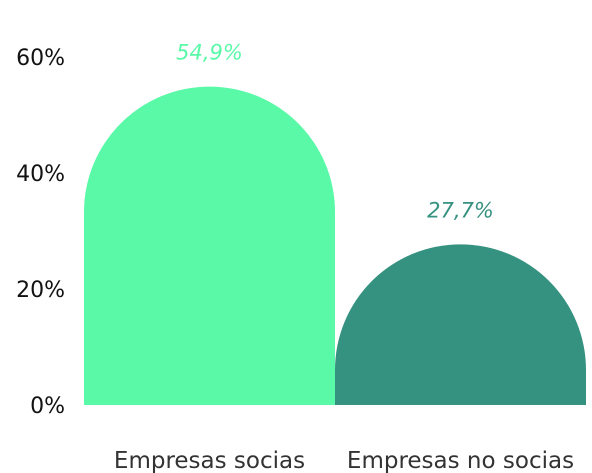  I want to click on data-label: 54,9%, so click(209, 53).